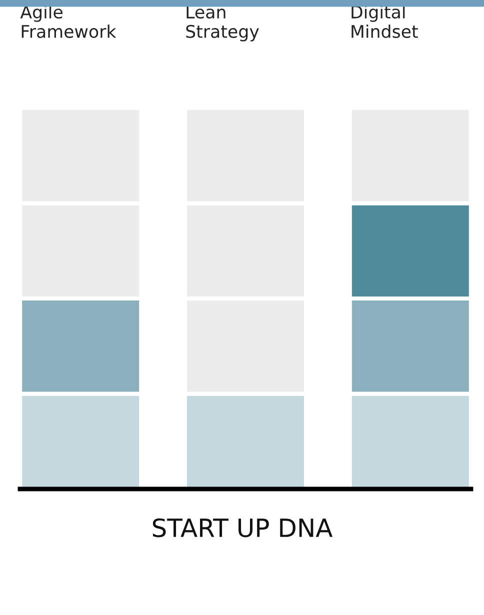  What do you see at coordinates (68, 21) in the screenshot?
I see `x-tick-label: Agile Framework` at bounding box center [68, 21].